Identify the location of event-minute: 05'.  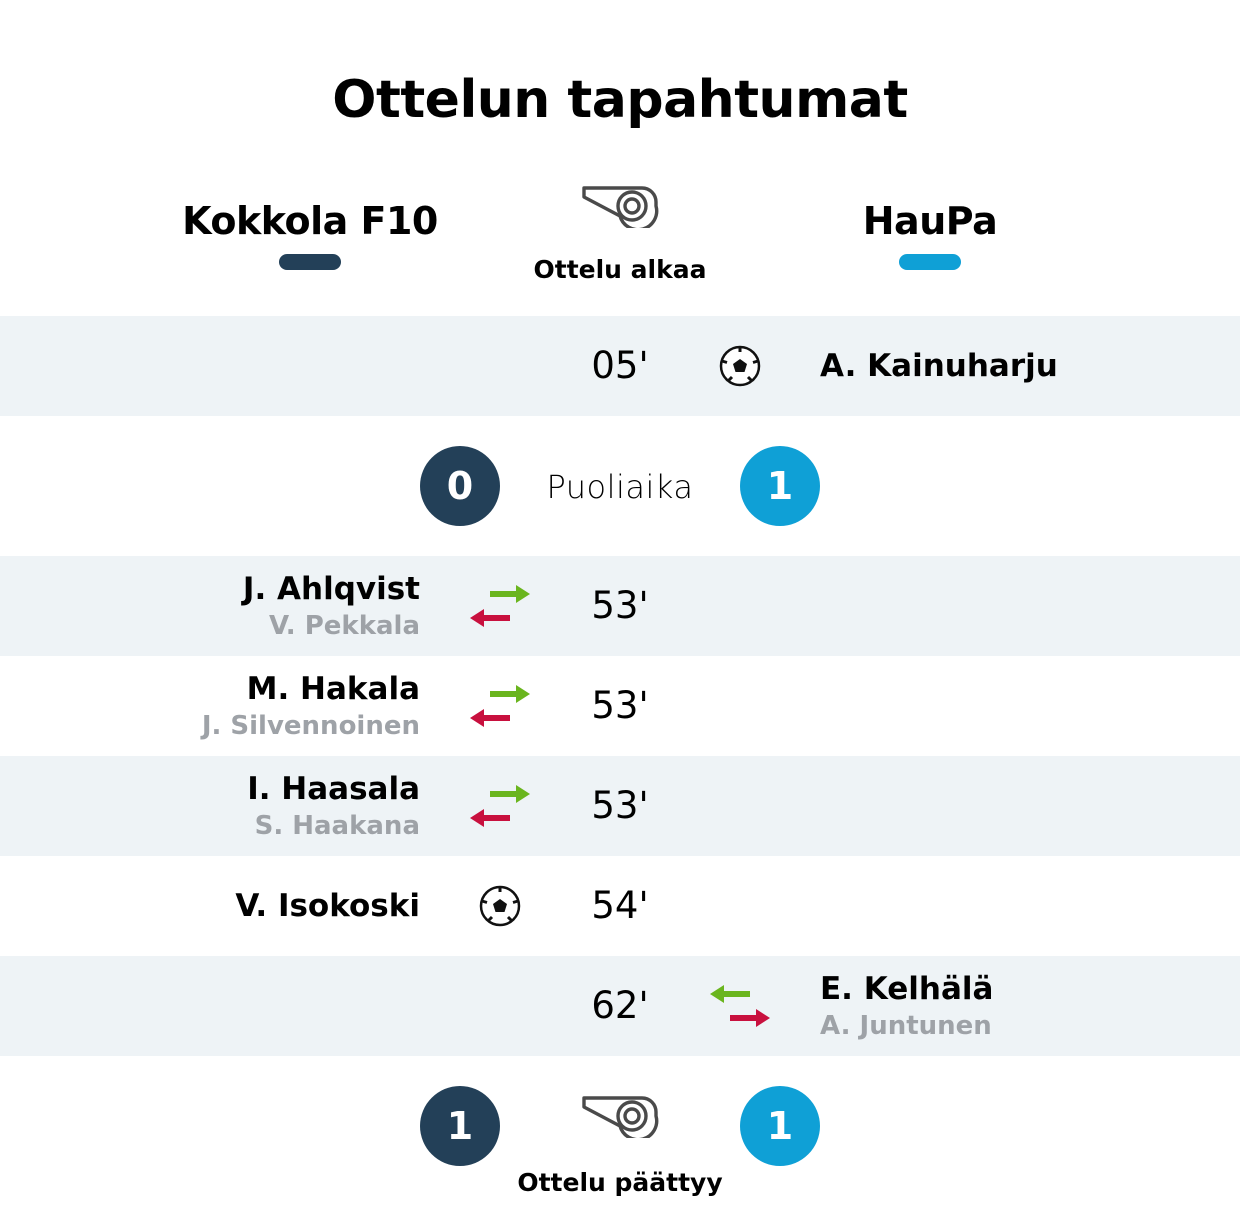
(620, 365).